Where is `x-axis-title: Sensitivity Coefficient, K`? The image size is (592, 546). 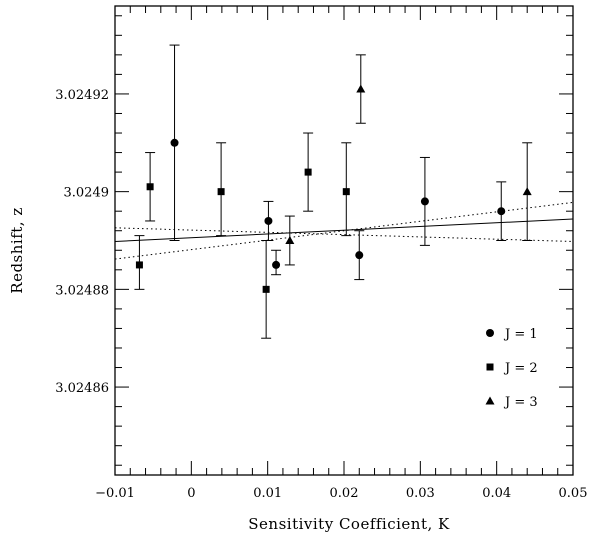
x-axis-title: Sensitivity Coefficient, K is located at coordinates (349, 524).